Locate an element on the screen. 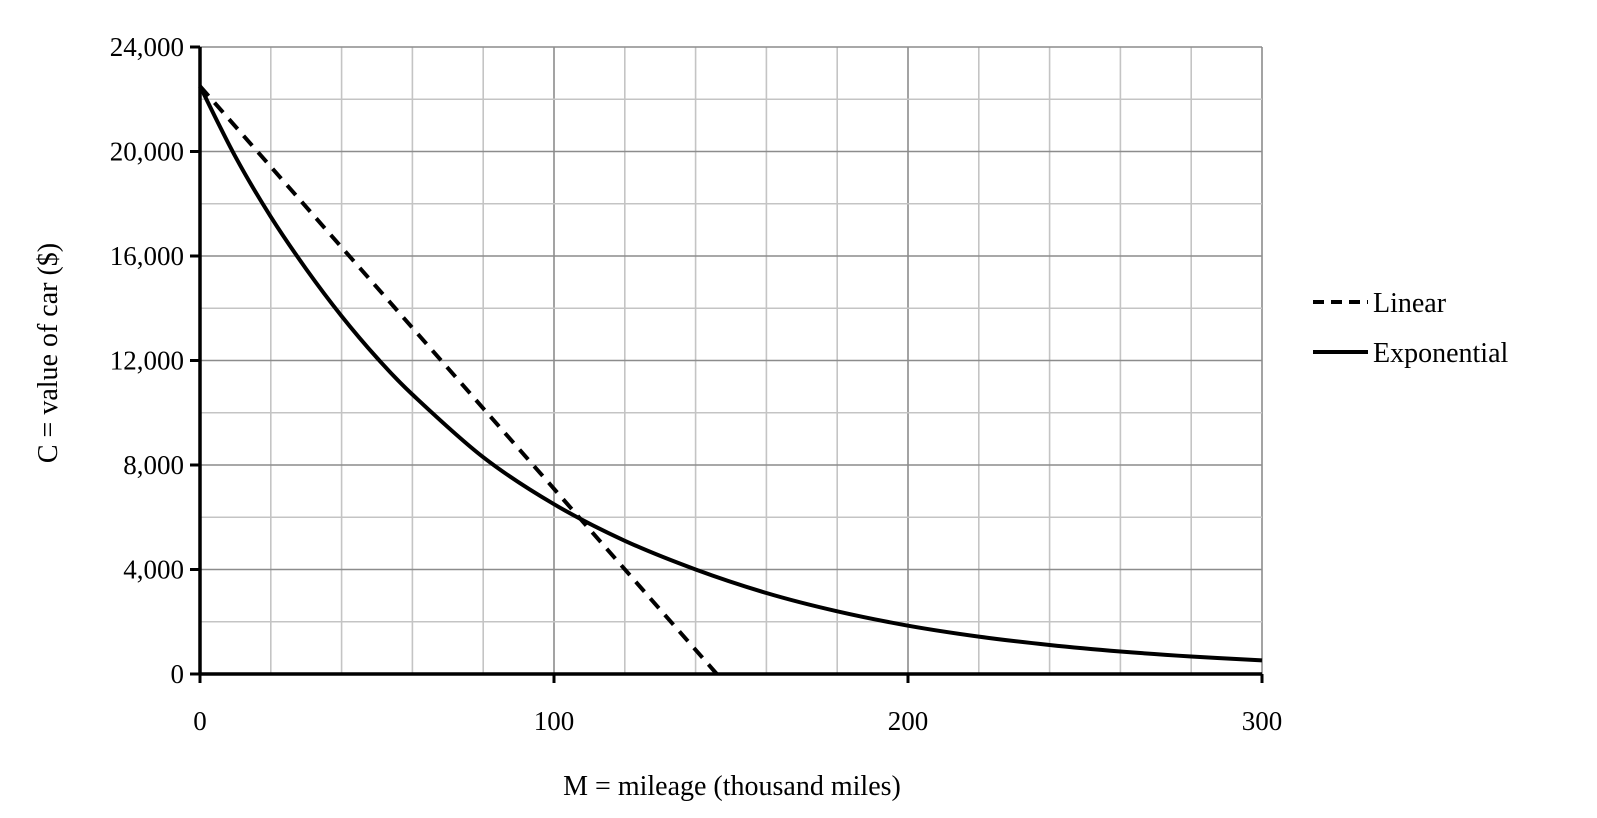 Image resolution: width=1597 pixels, height=818 pixels. legend: Linear Exponential is located at coordinates (1411, 328).